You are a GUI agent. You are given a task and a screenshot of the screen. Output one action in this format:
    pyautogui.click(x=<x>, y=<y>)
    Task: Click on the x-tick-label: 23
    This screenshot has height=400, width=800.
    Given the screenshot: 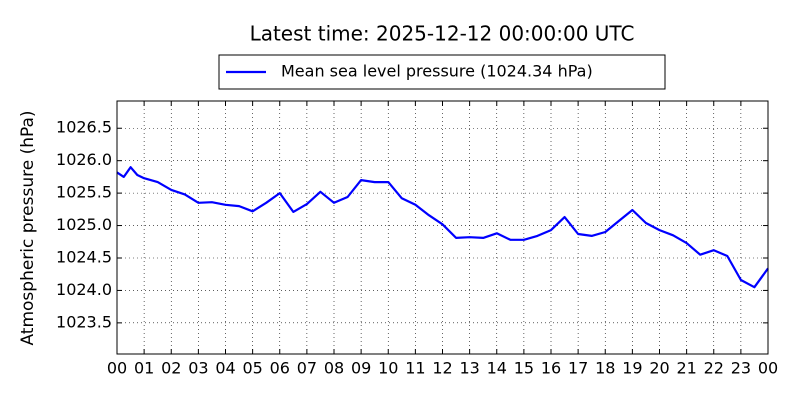 What is the action you would take?
    pyautogui.click(x=741, y=368)
    